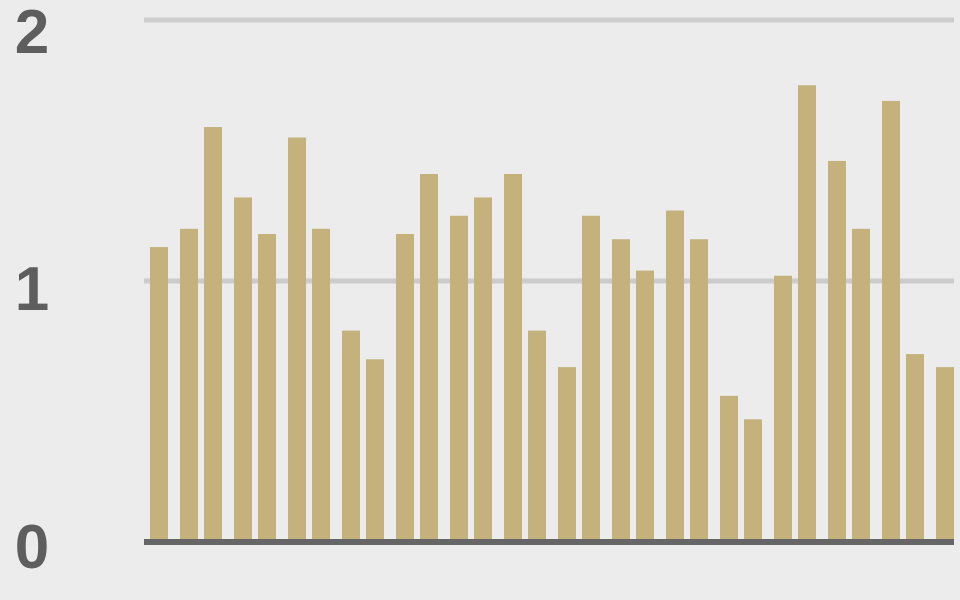  I want to click on y-tick-label-0: 0, so click(32, 547).